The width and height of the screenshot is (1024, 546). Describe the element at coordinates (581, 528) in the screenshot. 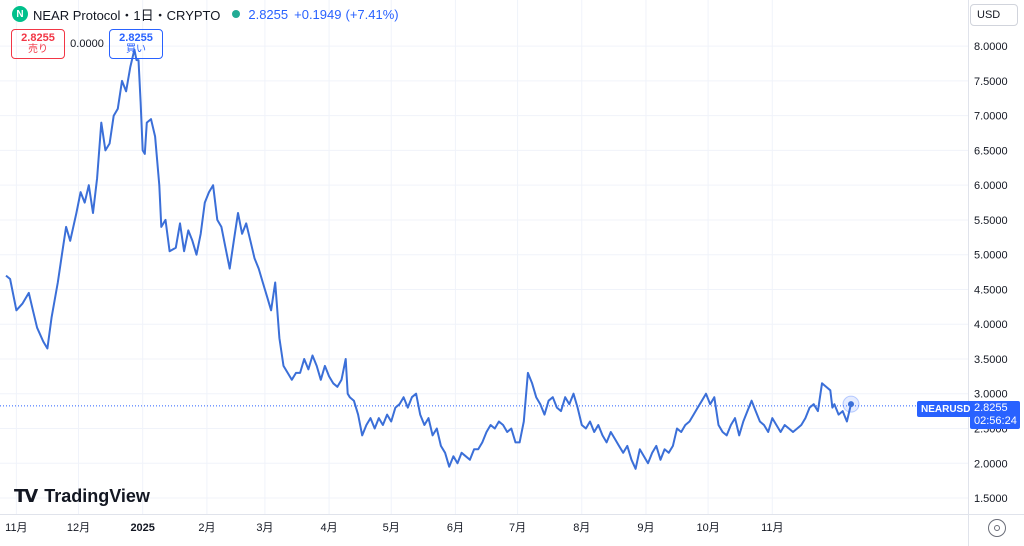

I see `x-tick-label: 8月` at that location.